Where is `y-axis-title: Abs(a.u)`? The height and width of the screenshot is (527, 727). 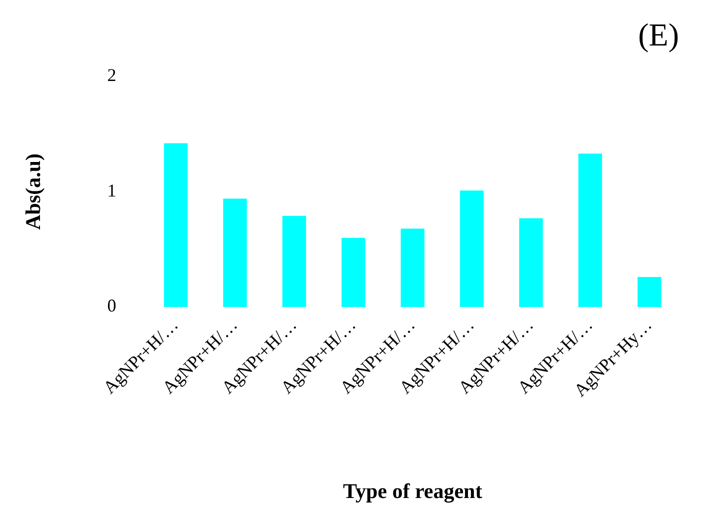
y-axis-title: Abs(a.u) is located at coordinates (33, 191).